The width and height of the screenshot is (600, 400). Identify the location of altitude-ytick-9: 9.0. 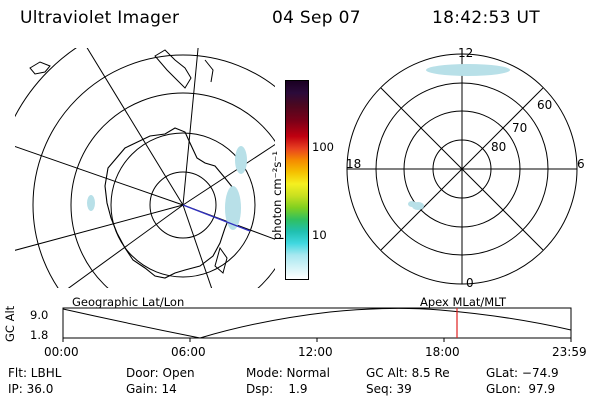
(39, 315).